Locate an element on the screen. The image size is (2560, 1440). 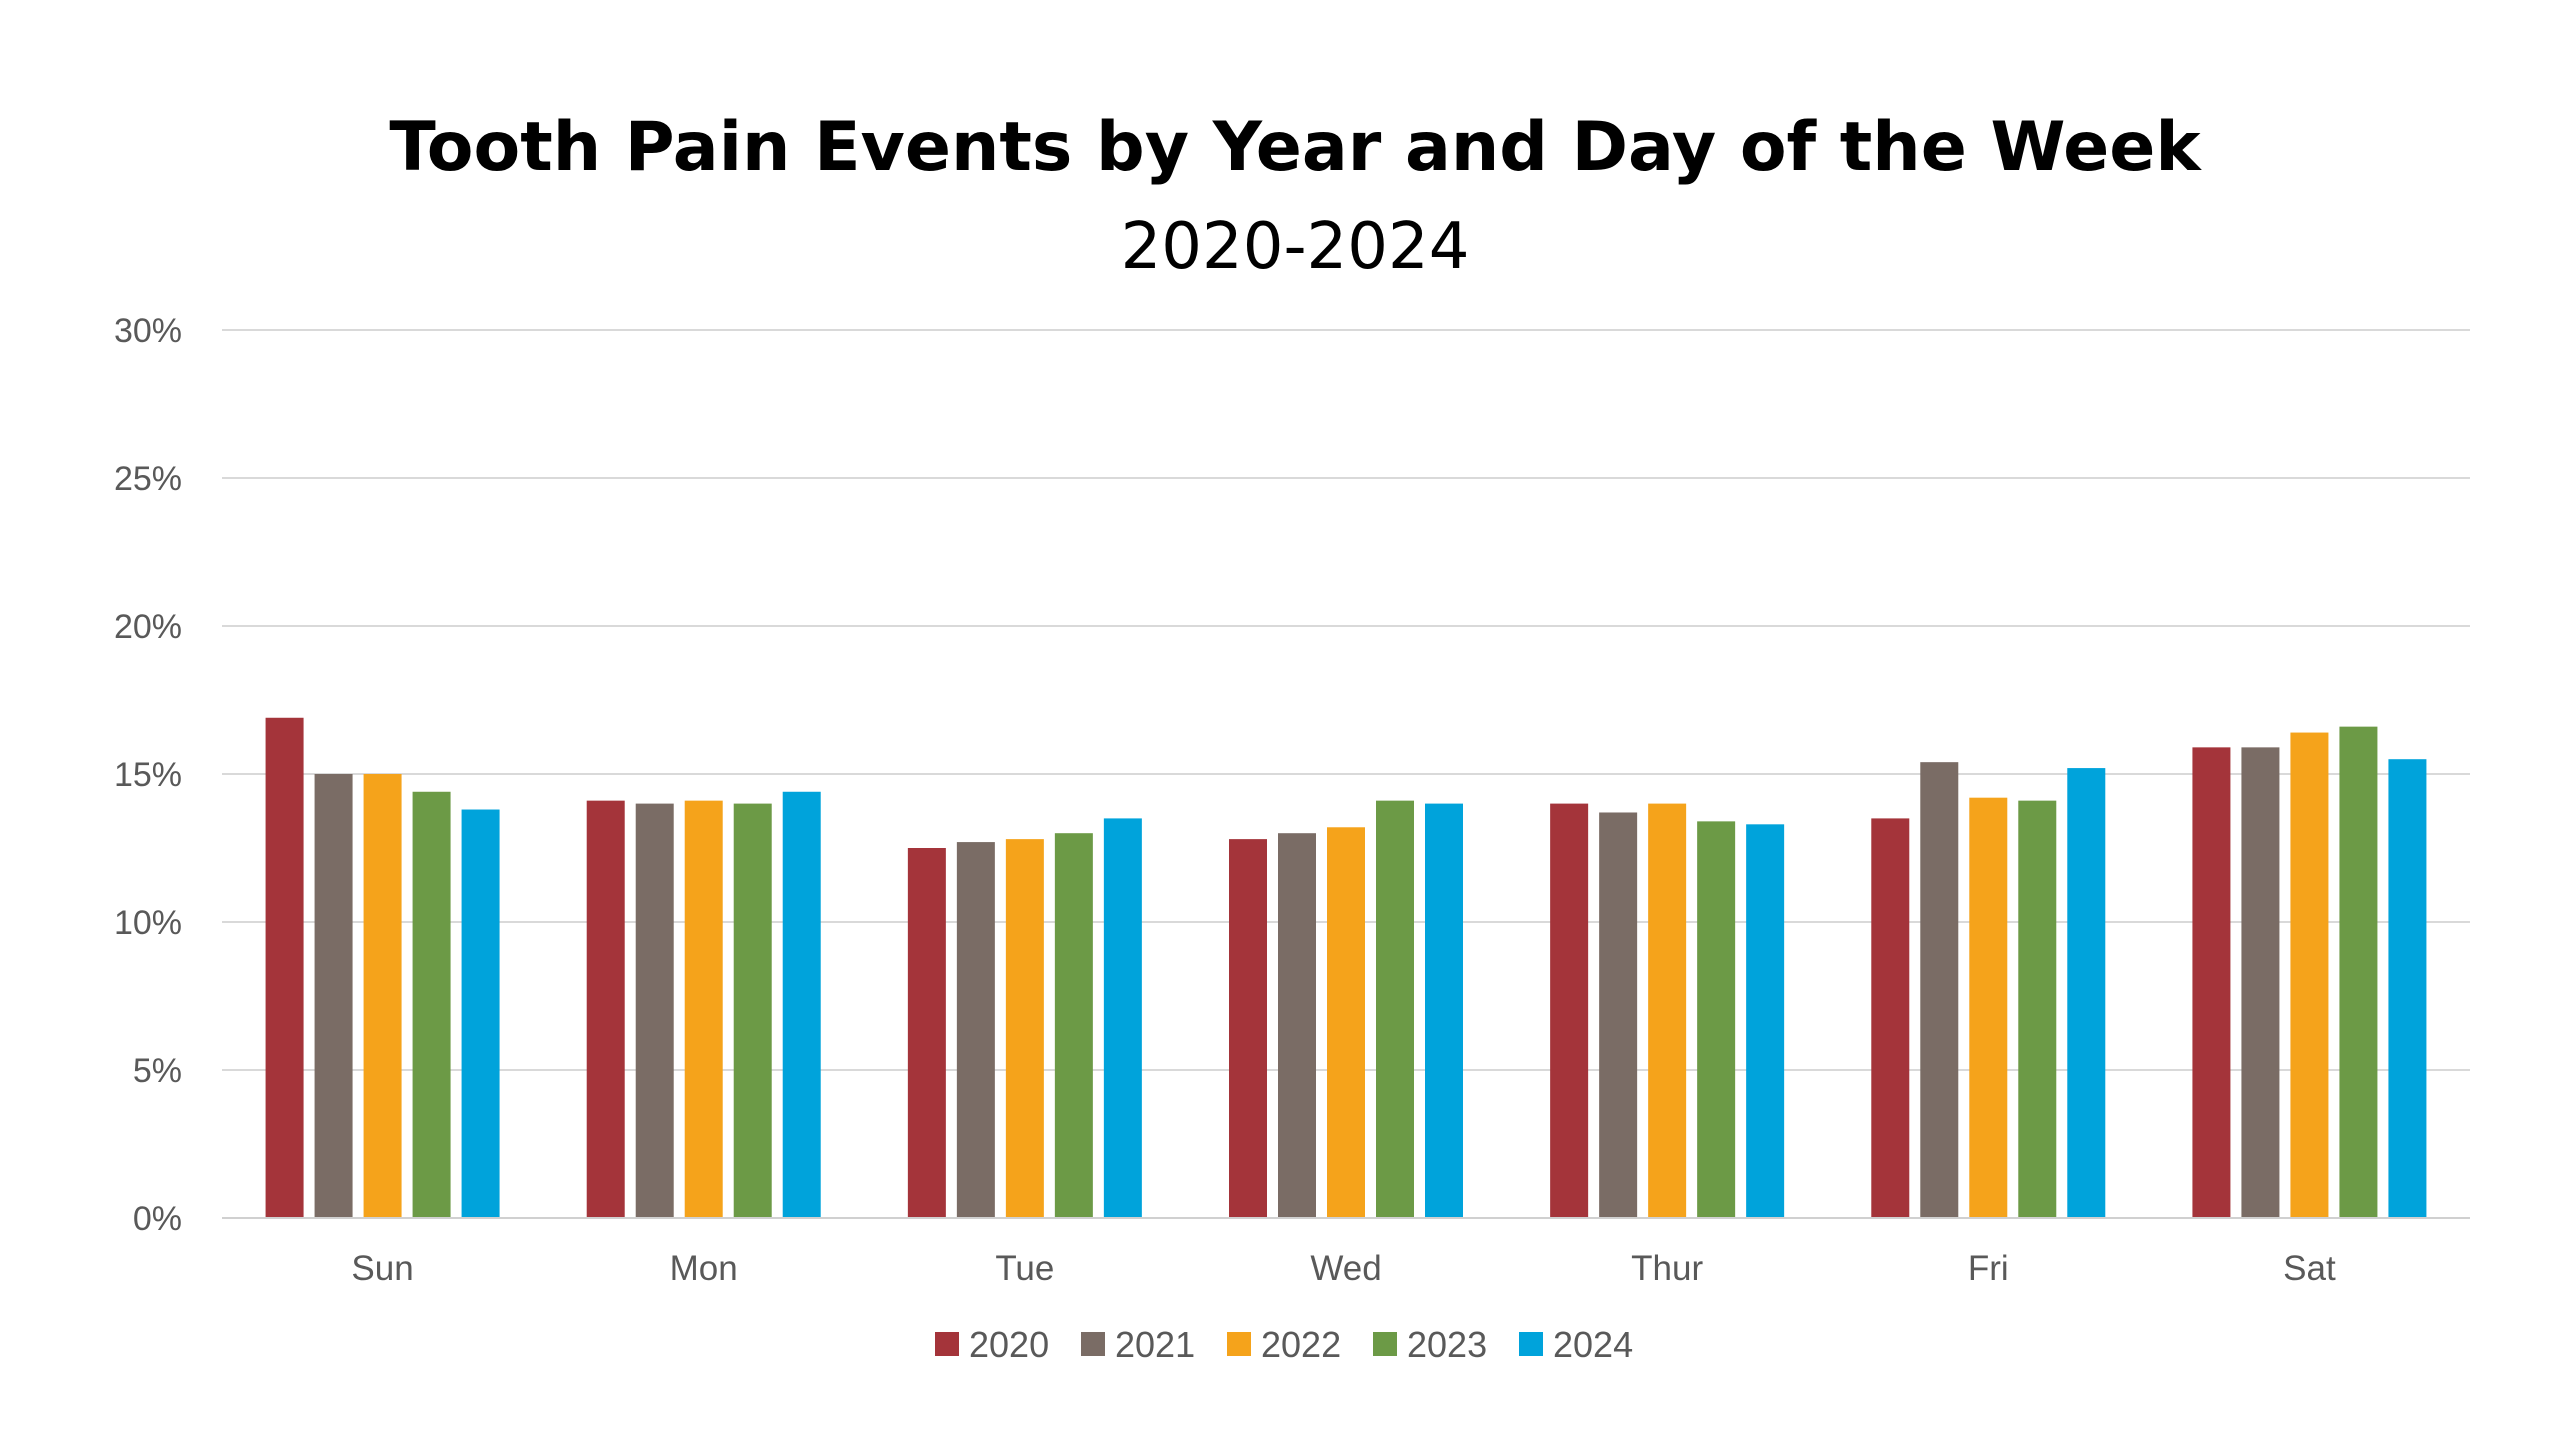
legend-label: 2021 is located at coordinates (1155, 1344).